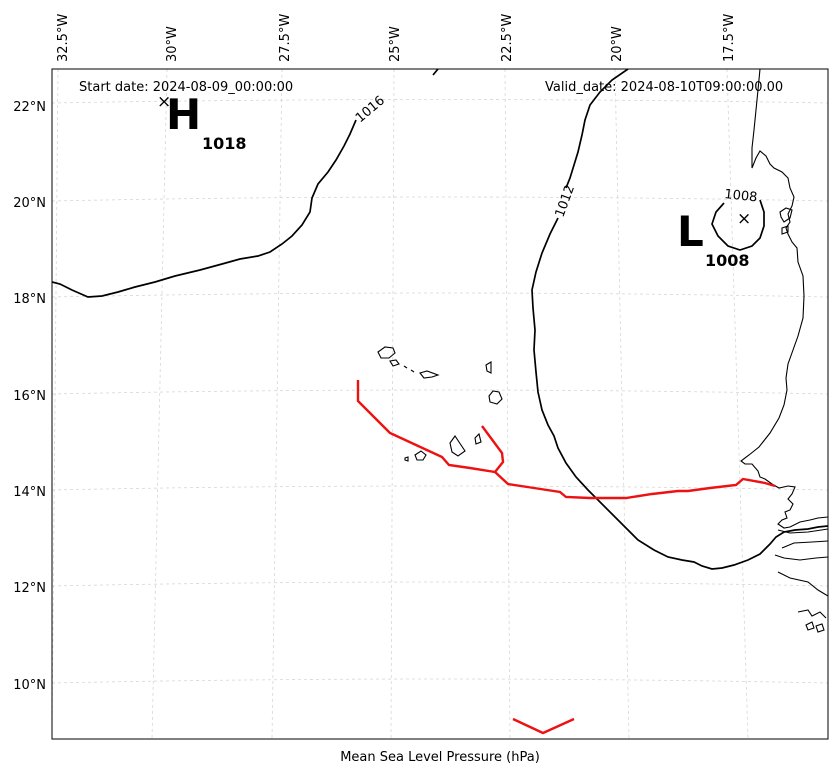 The image size is (837, 783). I want to click on lat-tick-label: 16°N, so click(29, 396).